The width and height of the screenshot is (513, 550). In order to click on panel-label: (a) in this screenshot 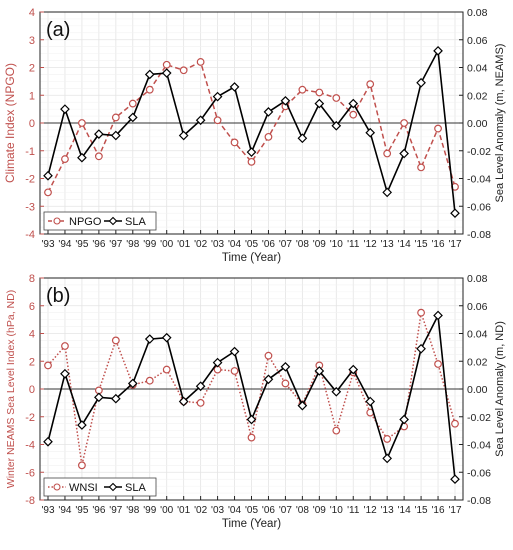, I will do `click(58, 30)`.